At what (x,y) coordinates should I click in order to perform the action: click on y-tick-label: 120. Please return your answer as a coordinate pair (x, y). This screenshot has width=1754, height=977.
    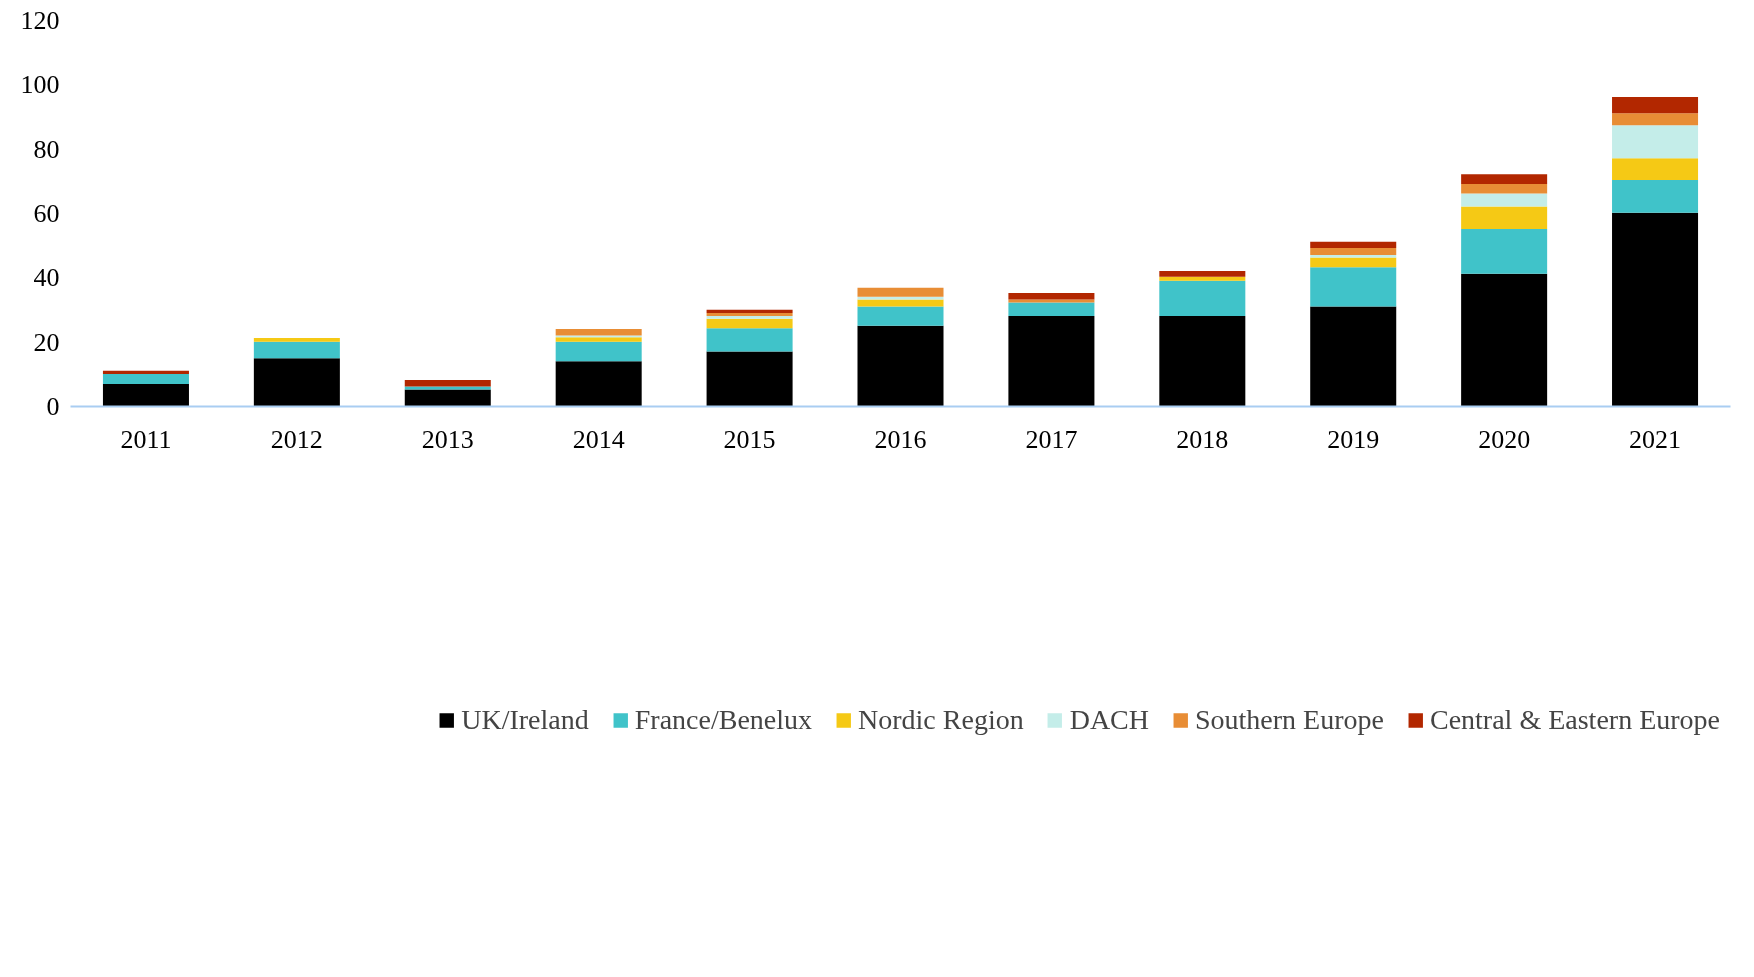
    Looking at the image, I should click on (40, 20).